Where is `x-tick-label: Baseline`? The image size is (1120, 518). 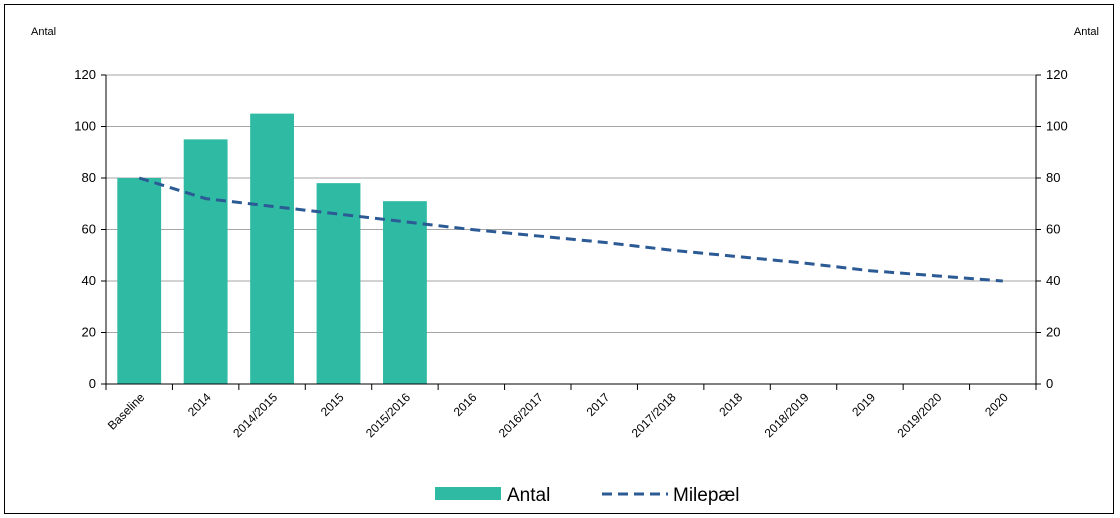
x-tick-label: Baseline is located at coordinates (126, 411).